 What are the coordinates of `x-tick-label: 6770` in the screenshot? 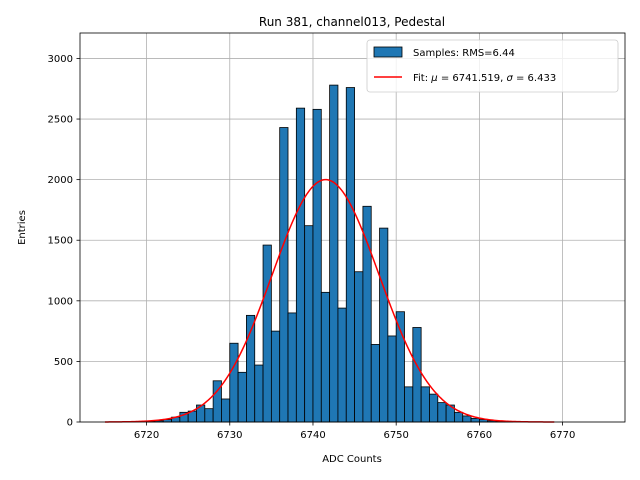 It's located at (562, 435).